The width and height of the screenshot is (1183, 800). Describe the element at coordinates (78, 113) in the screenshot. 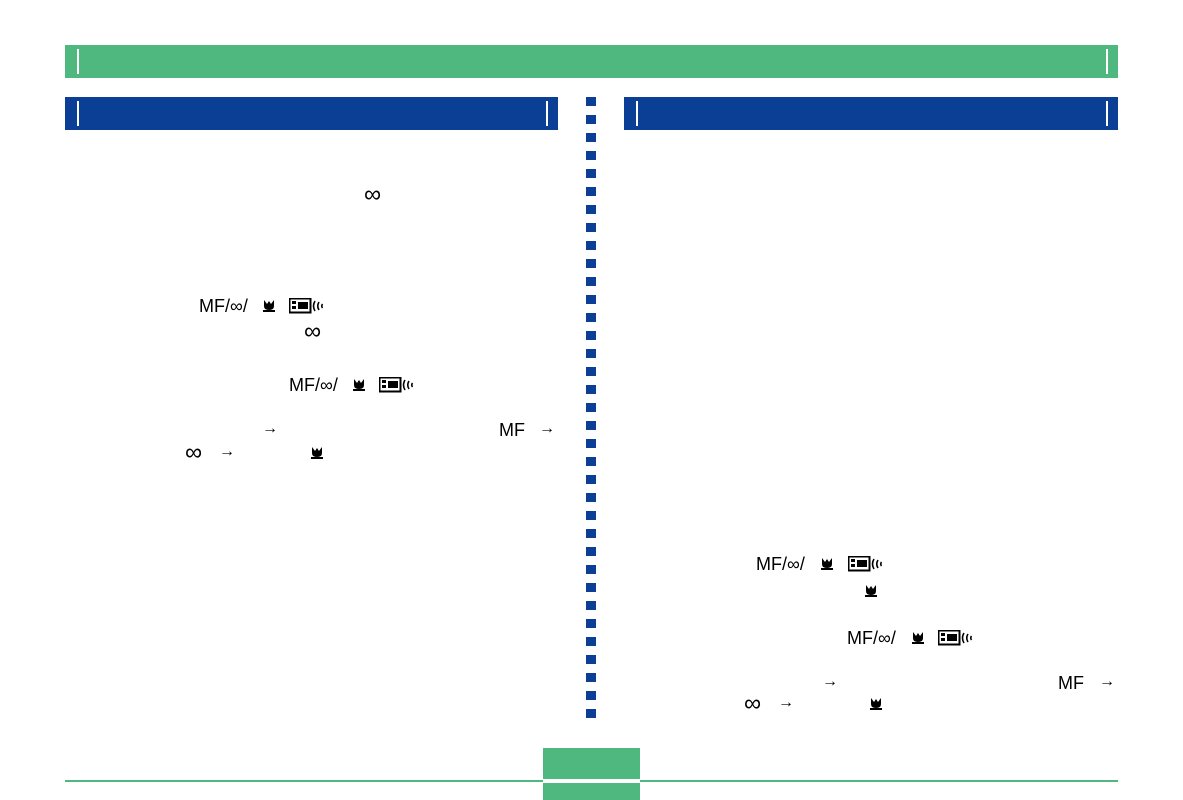

I see `left-bar-notch-left` at that location.